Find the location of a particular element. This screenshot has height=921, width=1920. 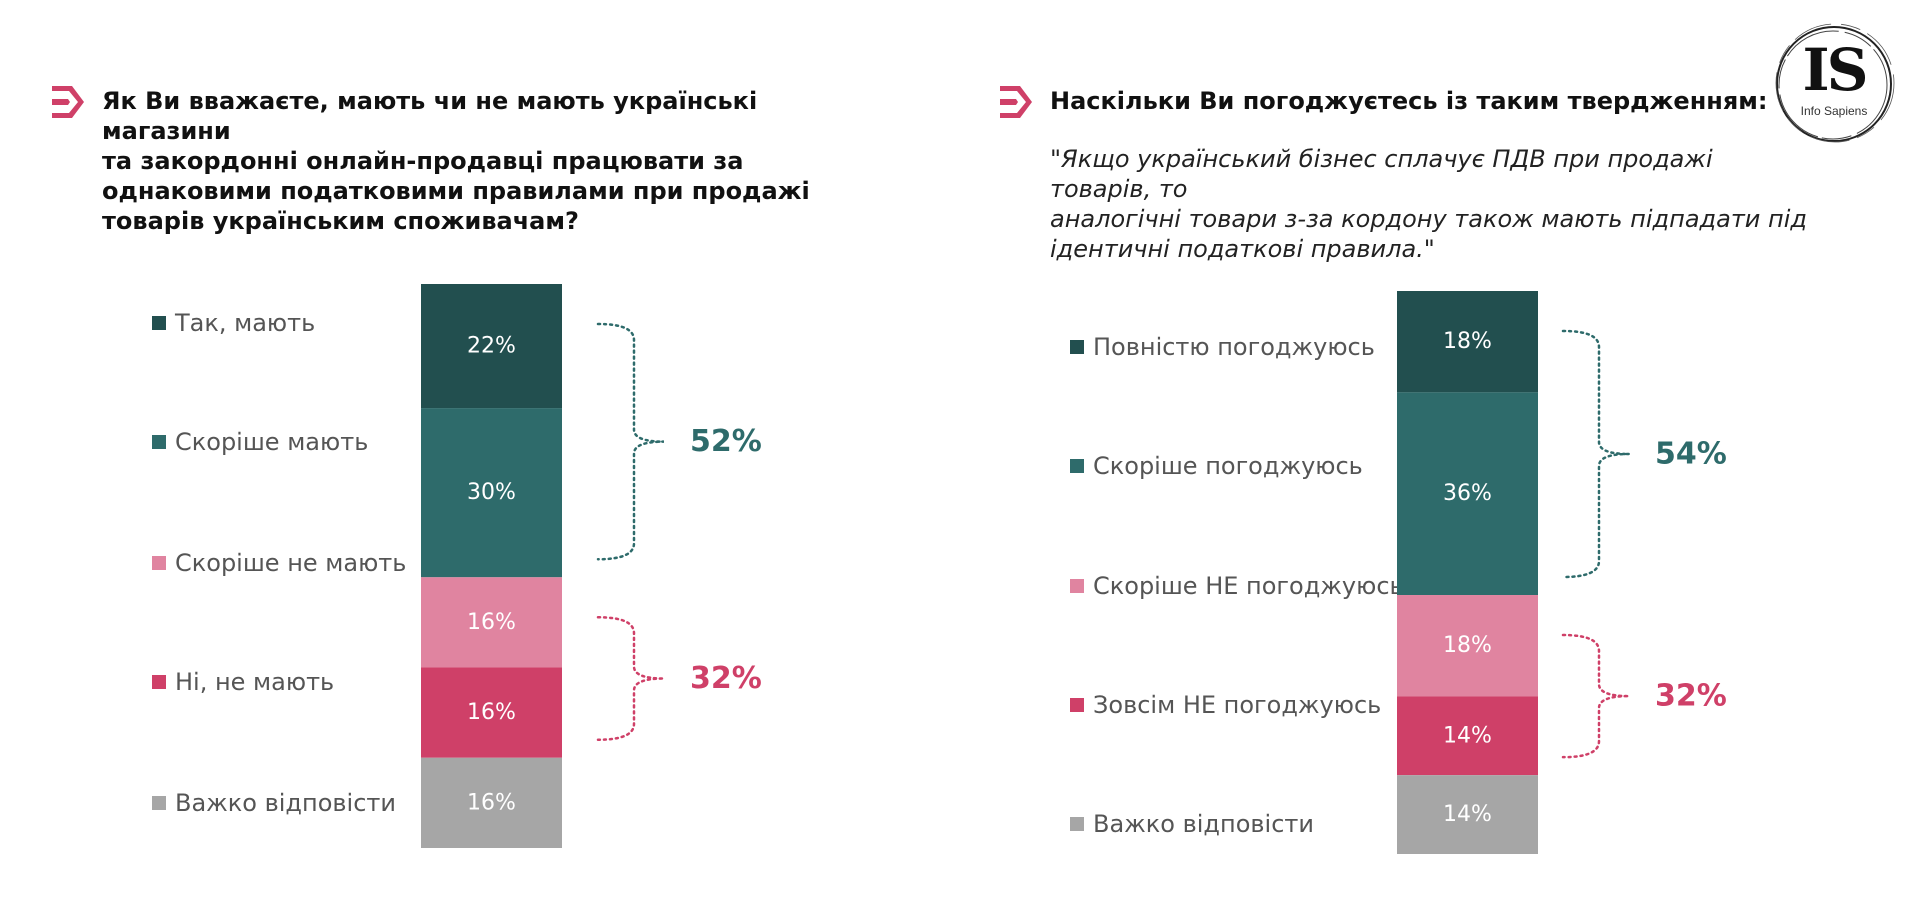

legend-label: Скоріше мають is located at coordinates (272, 442).